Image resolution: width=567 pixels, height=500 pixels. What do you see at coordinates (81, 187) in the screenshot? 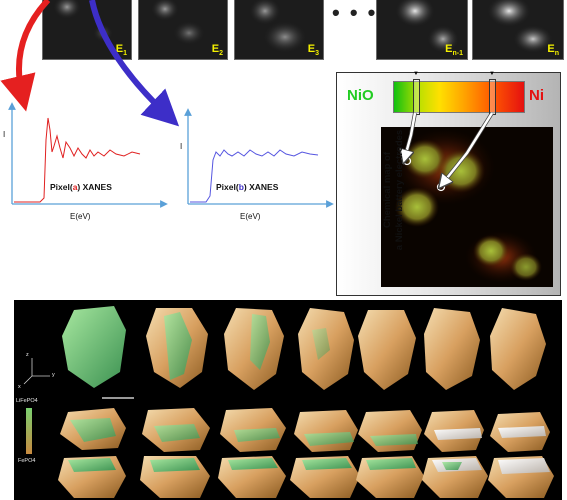
I see `plot-a-caption: Pixel(a) XANES` at bounding box center [81, 187].